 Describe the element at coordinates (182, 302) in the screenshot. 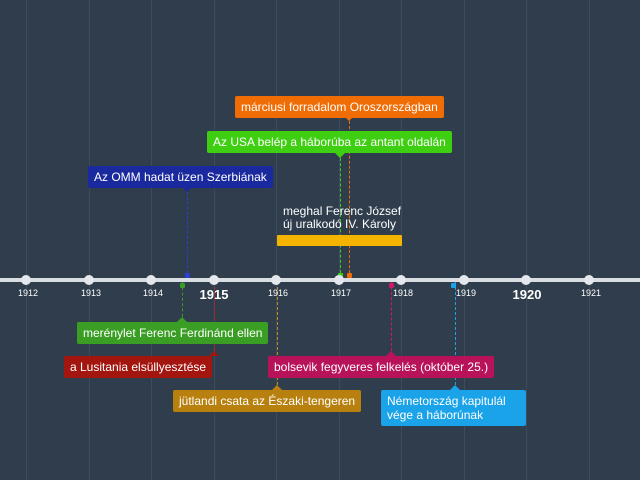

I see `connector-merenylet` at that location.